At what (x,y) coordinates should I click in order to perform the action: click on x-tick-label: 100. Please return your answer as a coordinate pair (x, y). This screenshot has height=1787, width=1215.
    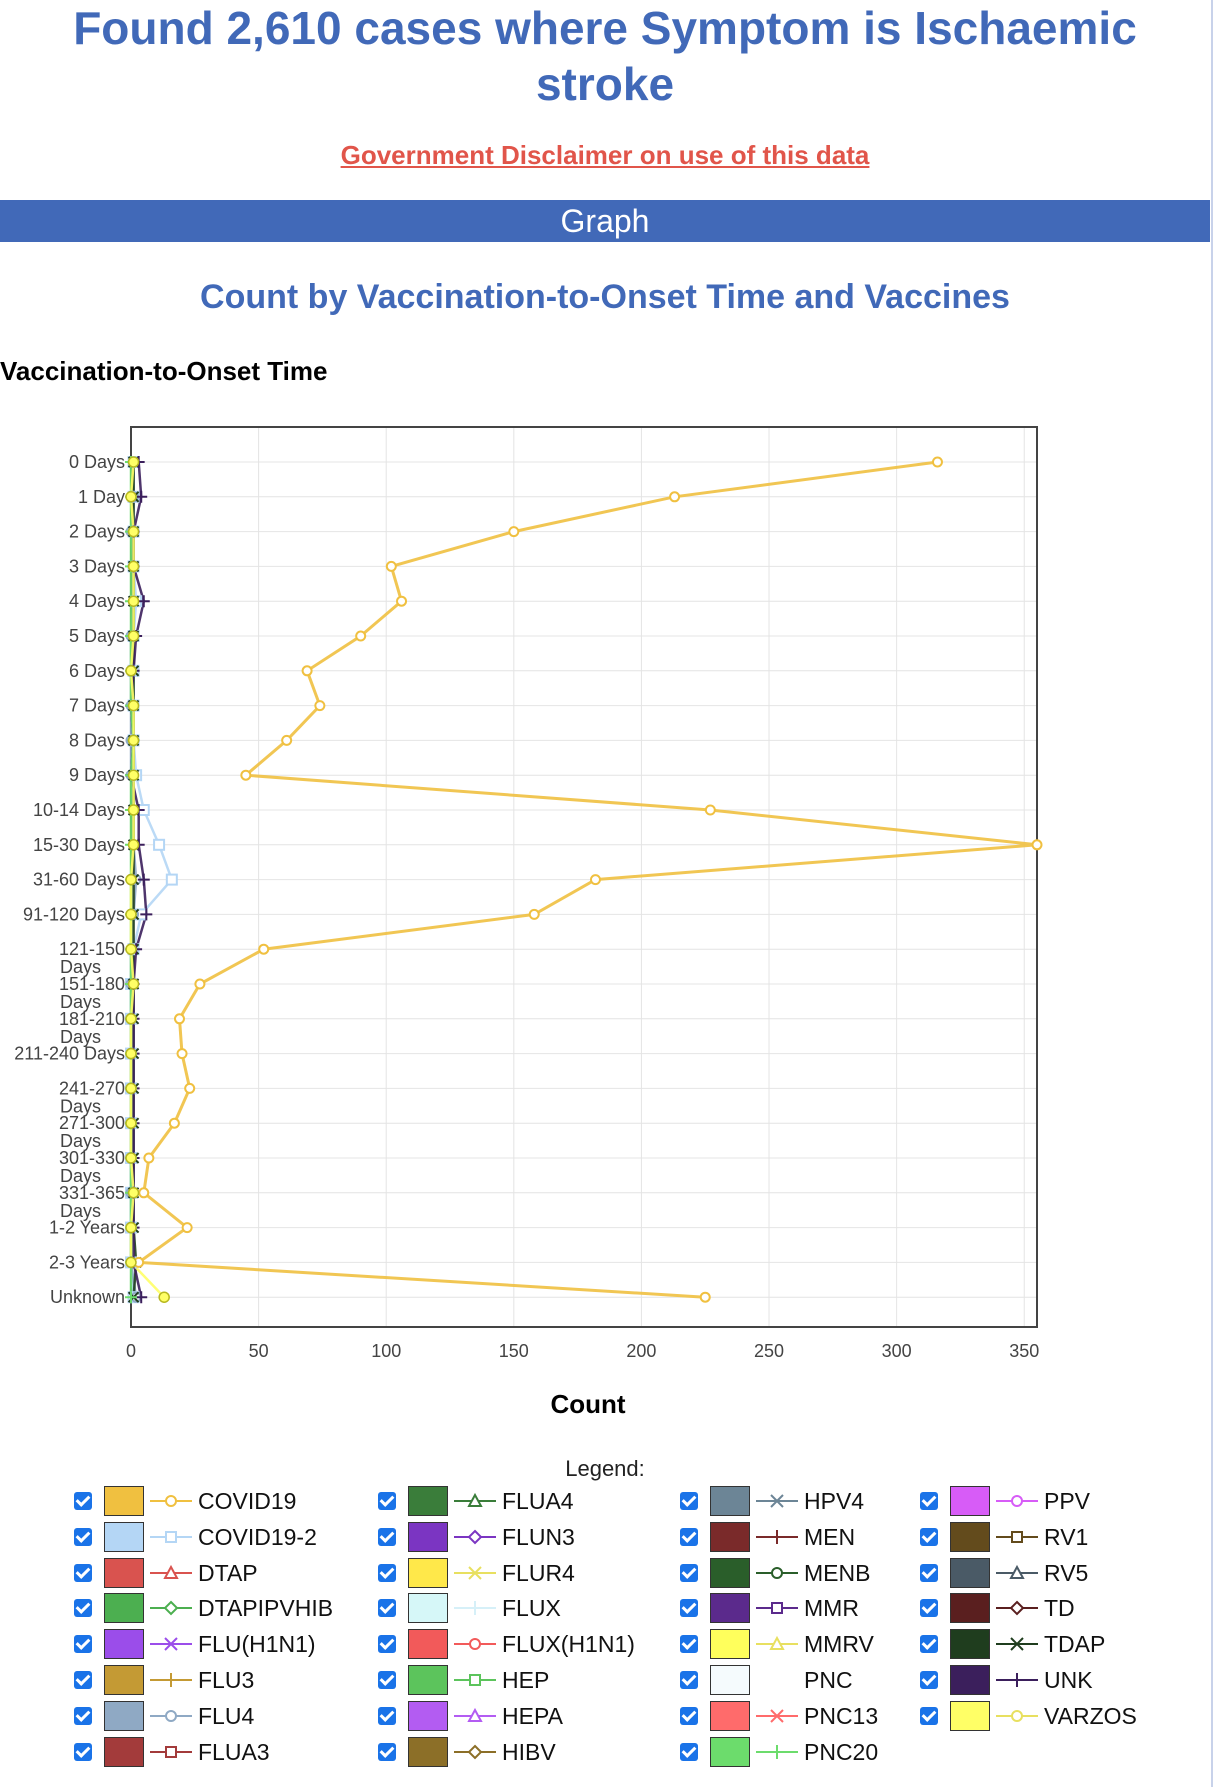
    Looking at the image, I should click on (386, 1351).